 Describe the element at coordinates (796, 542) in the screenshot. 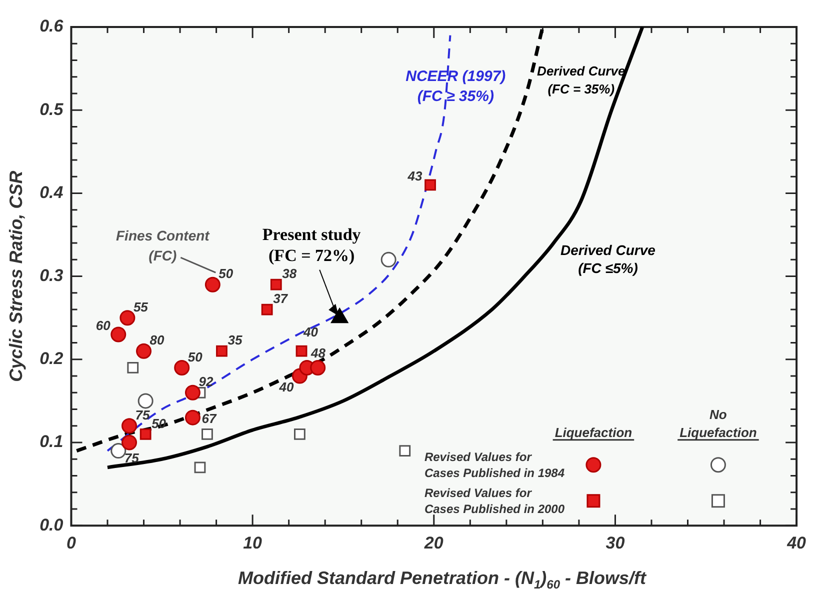

I see `x-tick-label: 40` at that location.